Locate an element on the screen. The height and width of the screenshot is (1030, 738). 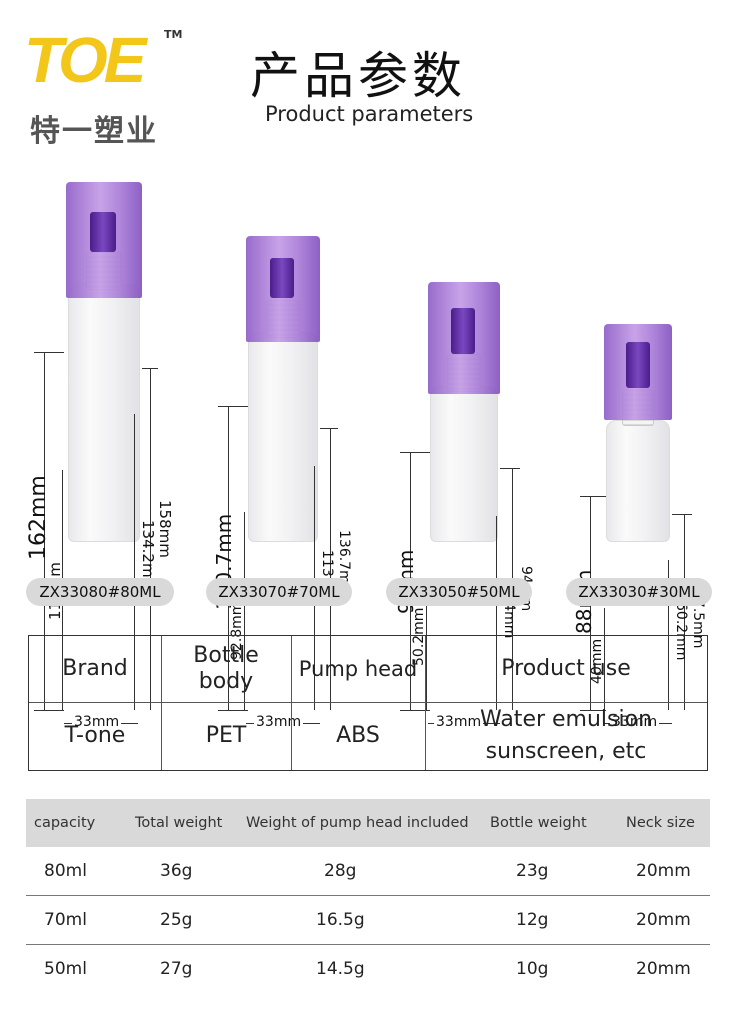
value-pump-head: ABS is located at coordinates (358, 735).